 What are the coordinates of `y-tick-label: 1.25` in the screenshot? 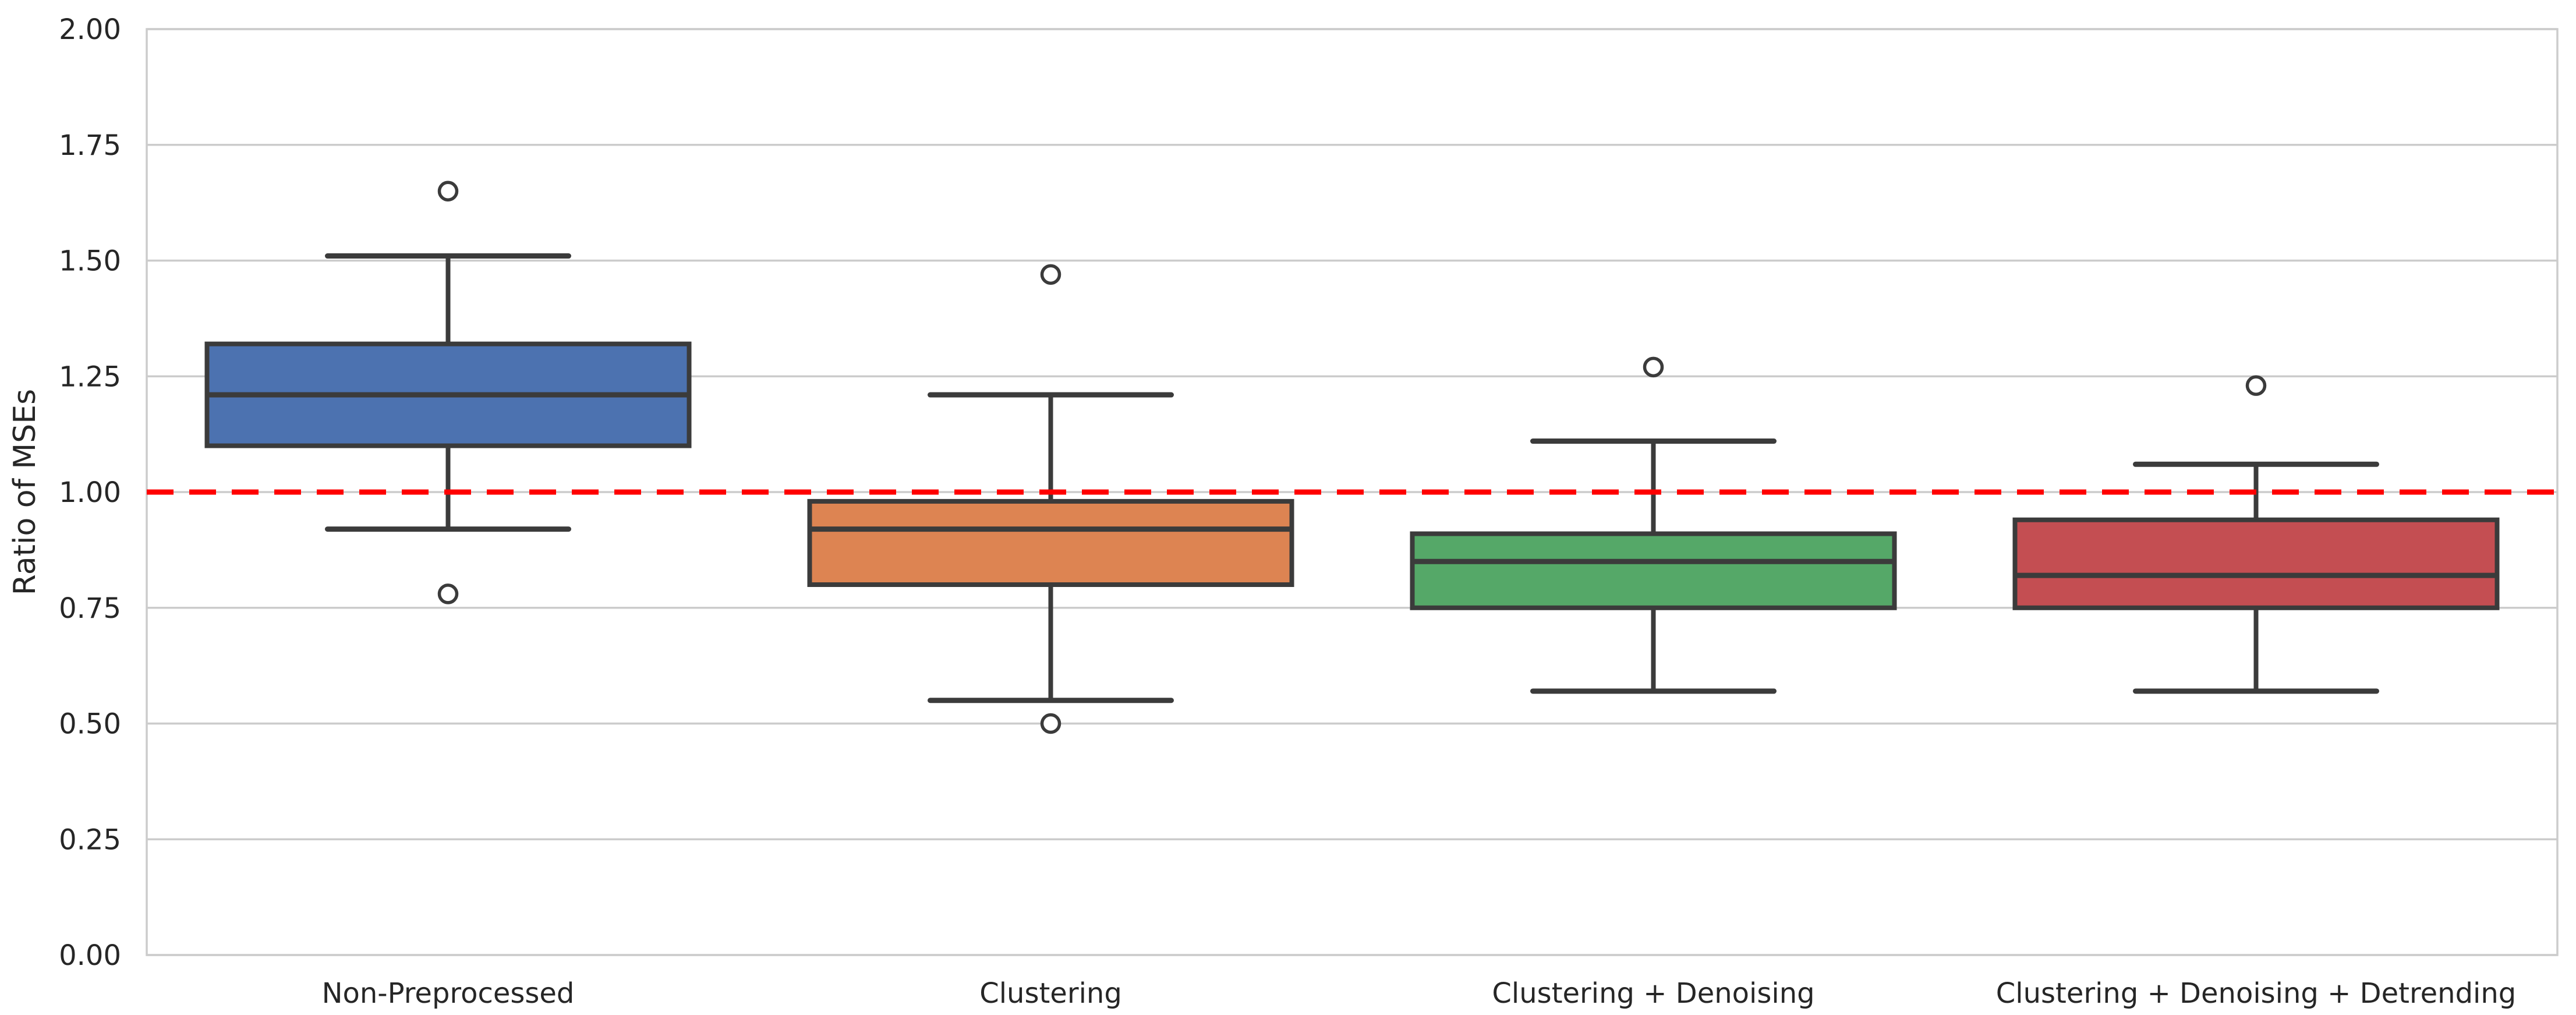 It's located at (90, 376).